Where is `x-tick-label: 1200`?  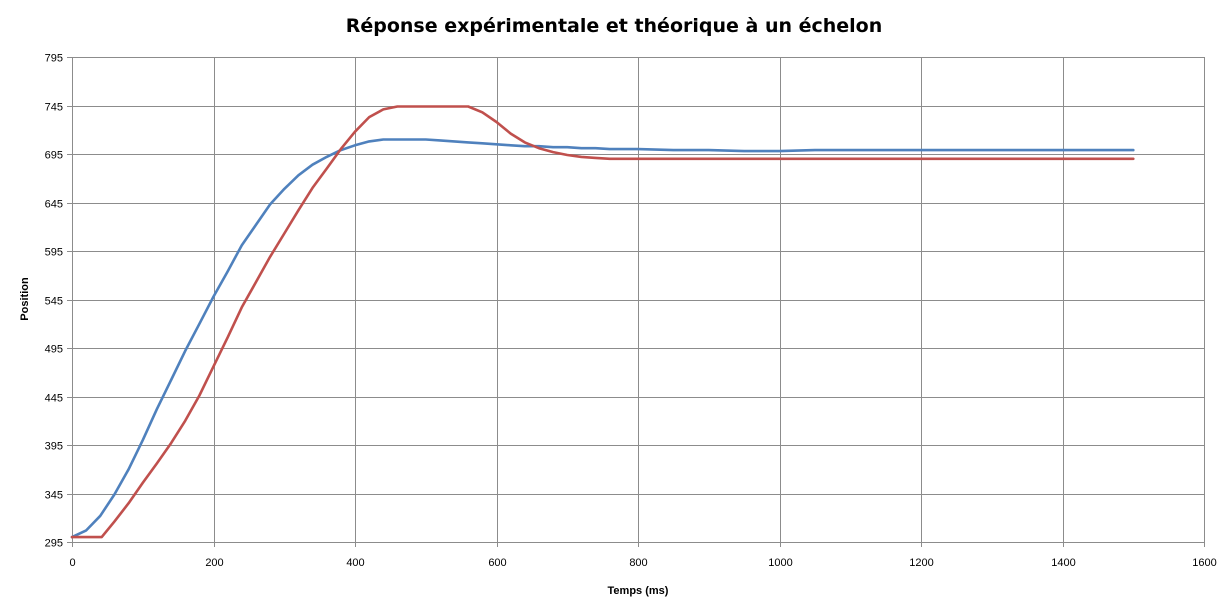
x-tick-label: 1200 is located at coordinates (921, 563).